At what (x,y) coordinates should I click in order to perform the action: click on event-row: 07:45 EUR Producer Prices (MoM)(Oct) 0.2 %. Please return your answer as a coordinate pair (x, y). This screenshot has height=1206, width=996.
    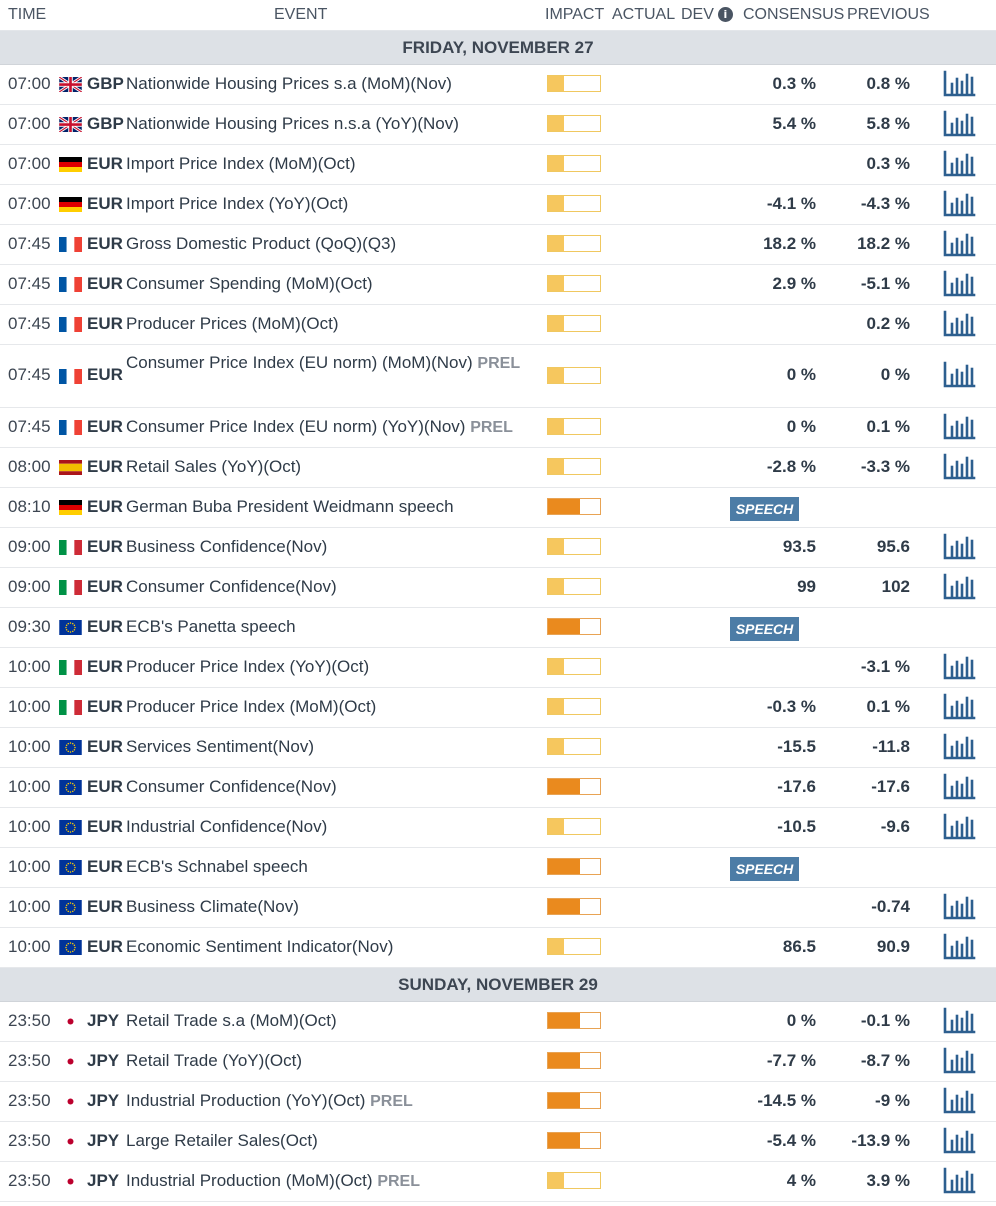
    Looking at the image, I should click on (498, 325).